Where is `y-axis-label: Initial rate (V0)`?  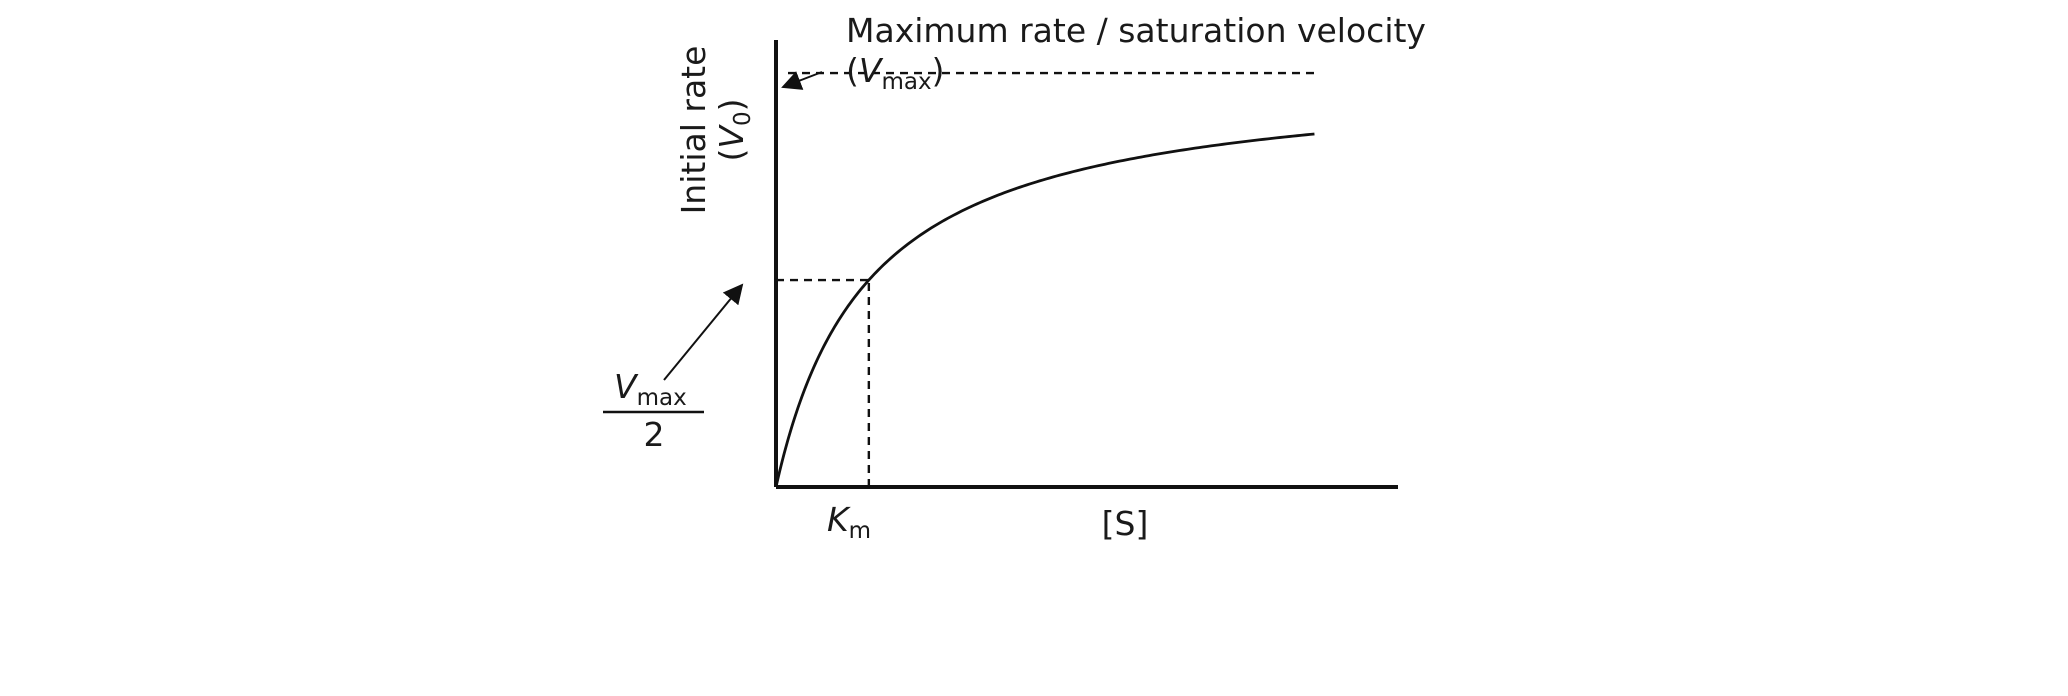
y-axis-label: Initial rate (V0) is located at coordinates (715, 130).